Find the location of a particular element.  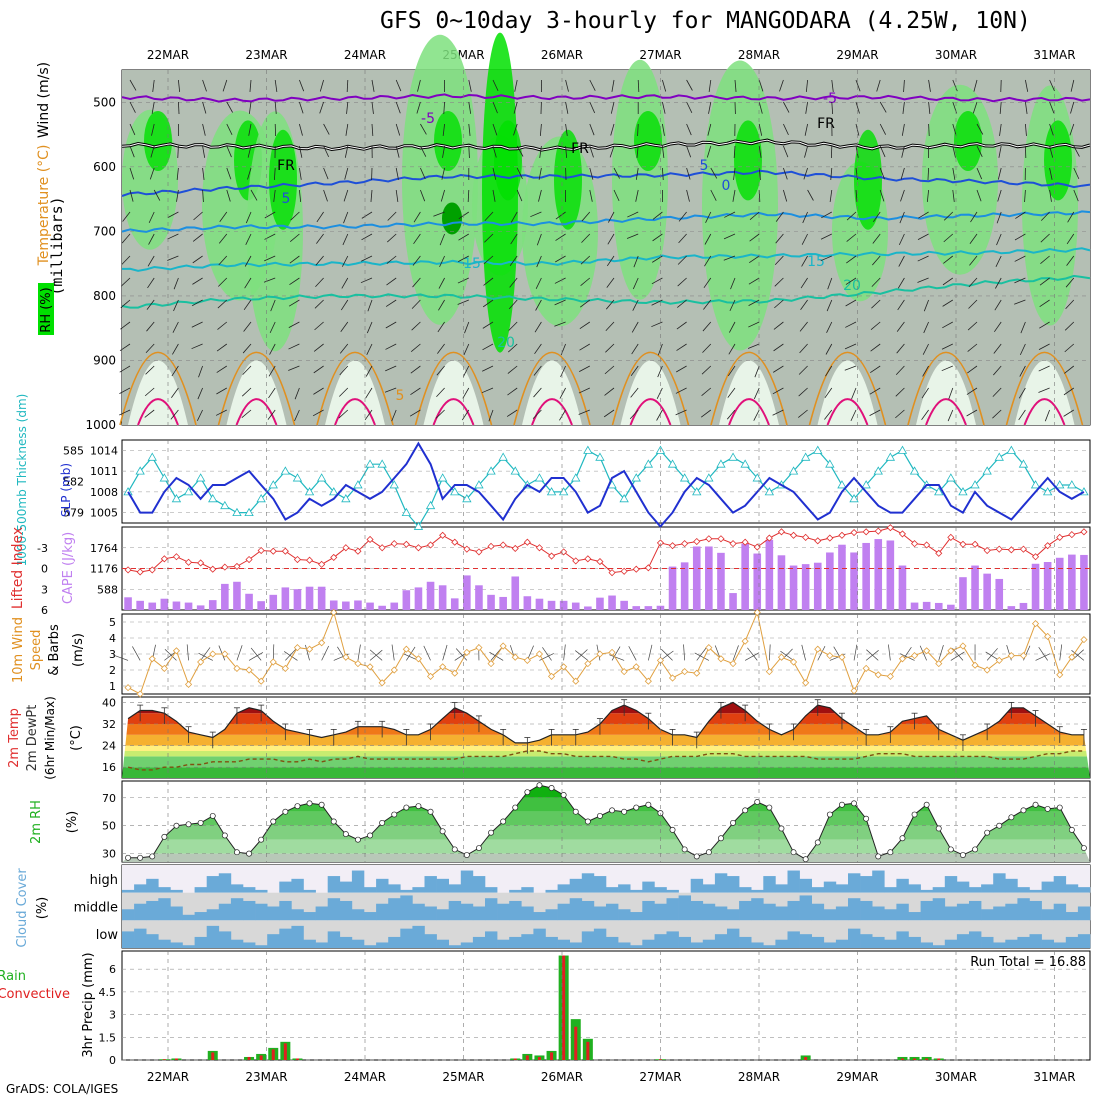

x-tick-label-top: 28MAR is located at coordinates (759, 55).